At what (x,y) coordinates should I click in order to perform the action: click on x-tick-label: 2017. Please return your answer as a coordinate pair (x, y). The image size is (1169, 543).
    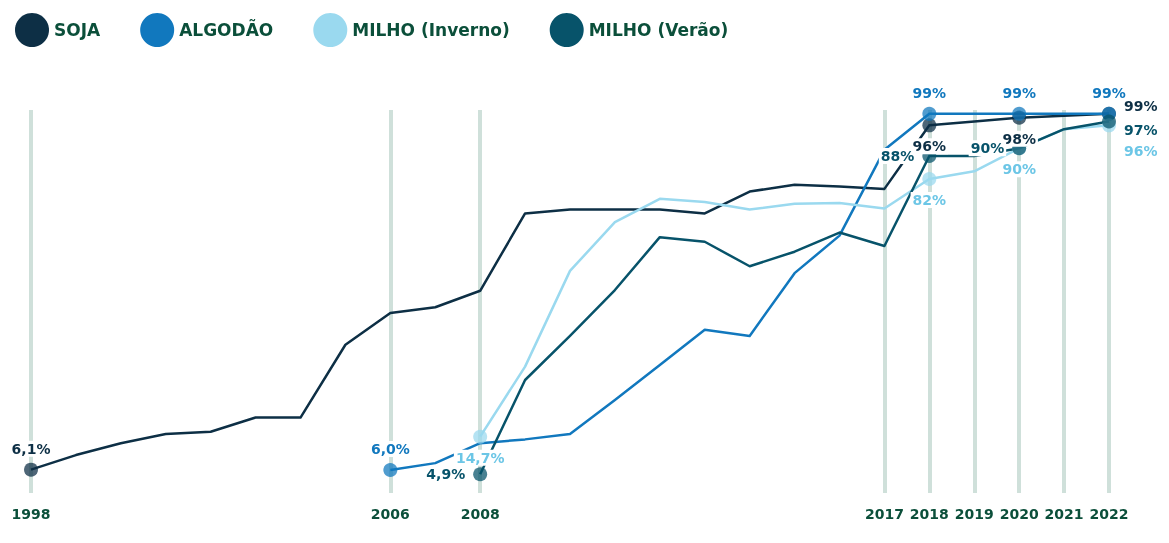
    Looking at the image, I should click on (884, 514).